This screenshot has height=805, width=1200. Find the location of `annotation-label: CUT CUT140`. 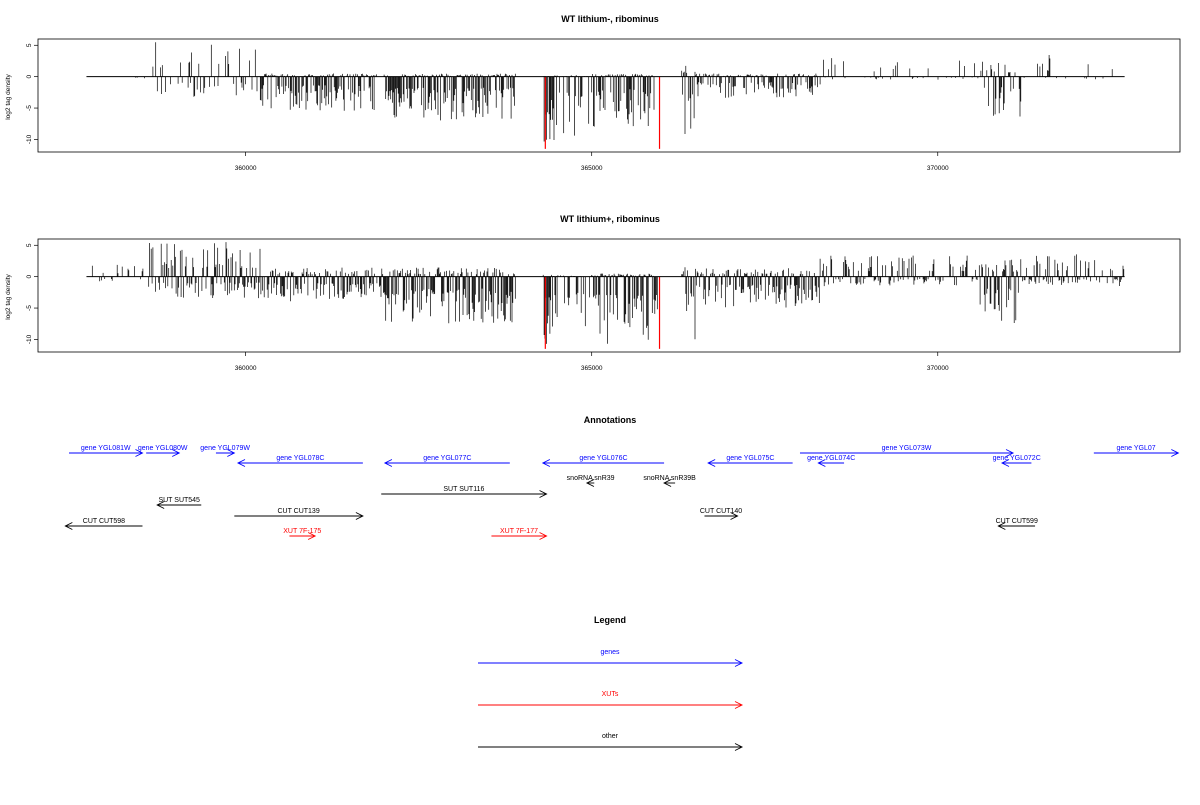

annotation-label: CUT CUT140 is located at coordinates (721, 511).